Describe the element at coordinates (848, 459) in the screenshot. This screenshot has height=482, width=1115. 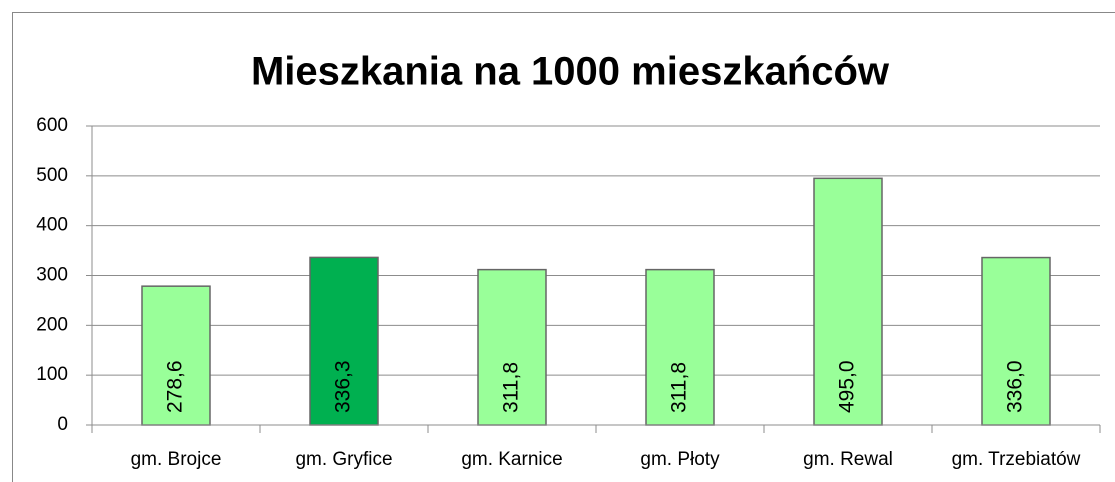
I see `x-tick-label: gm. Rewal` at that location.